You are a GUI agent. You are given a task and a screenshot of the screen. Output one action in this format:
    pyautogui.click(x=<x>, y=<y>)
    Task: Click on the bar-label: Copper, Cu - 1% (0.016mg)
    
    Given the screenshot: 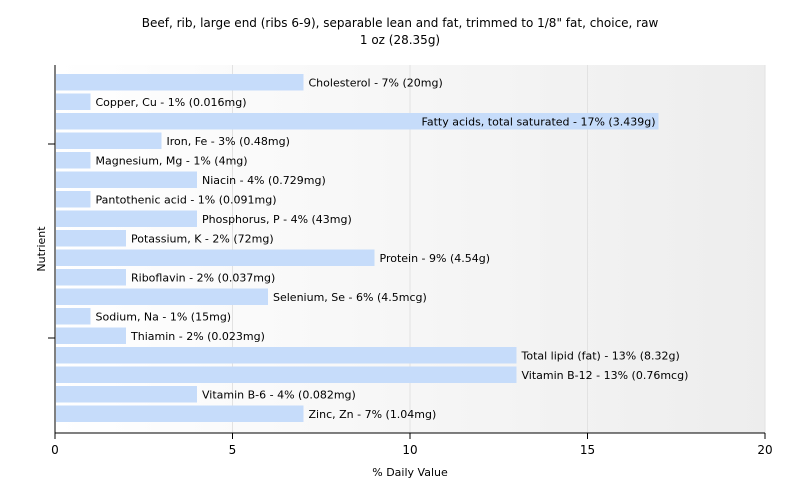 What is the action you would take?
    pyautogui.click(x=171, y=102)
    